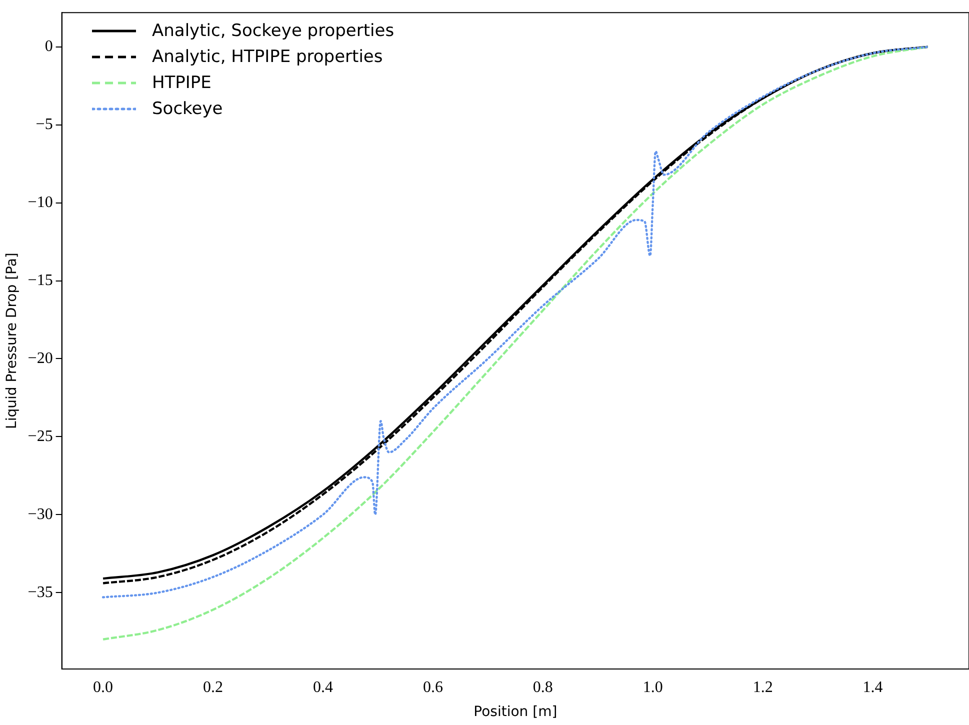  Describe the element at coordinates (12, 340) in the screenshot. I see `y-axis-title: Liquid Pressure Drop [Pa]` at that location.